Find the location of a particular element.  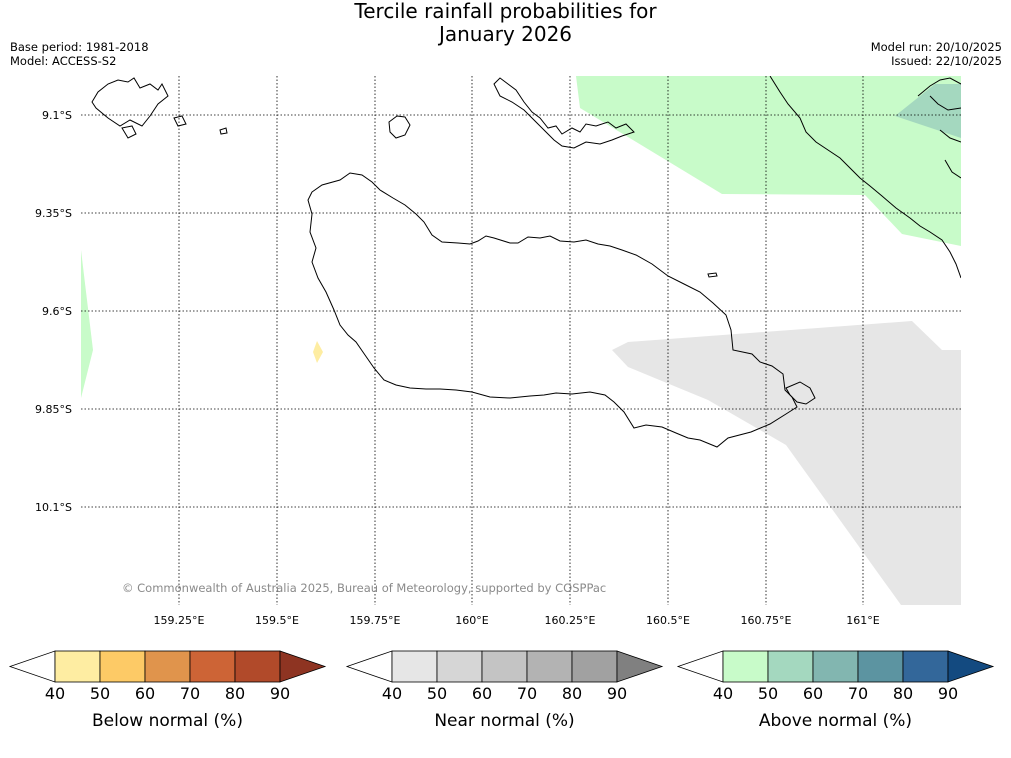

lon-label: 159.75°E is located at coordinates (375, 620).